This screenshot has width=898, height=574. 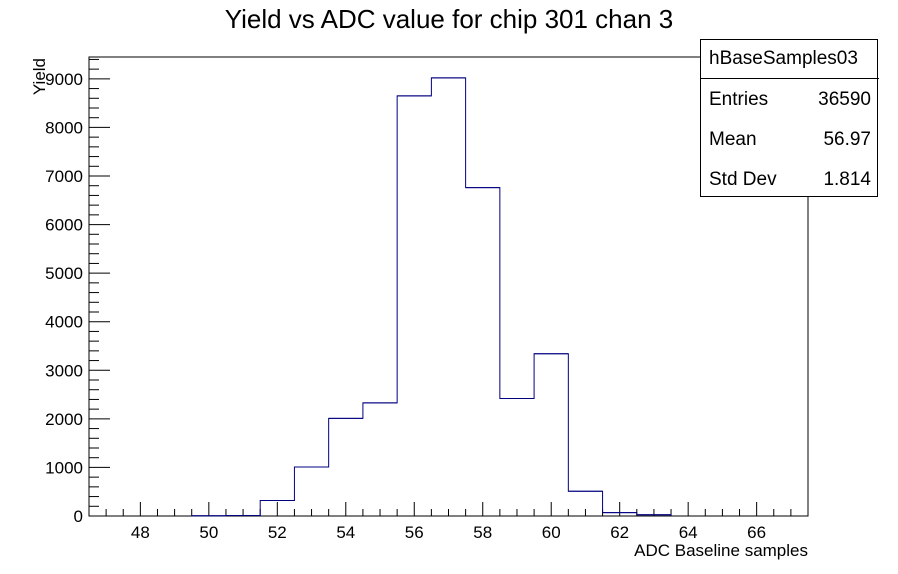 I want to click on x-tick-label: 60, so click(x=551, y=532).